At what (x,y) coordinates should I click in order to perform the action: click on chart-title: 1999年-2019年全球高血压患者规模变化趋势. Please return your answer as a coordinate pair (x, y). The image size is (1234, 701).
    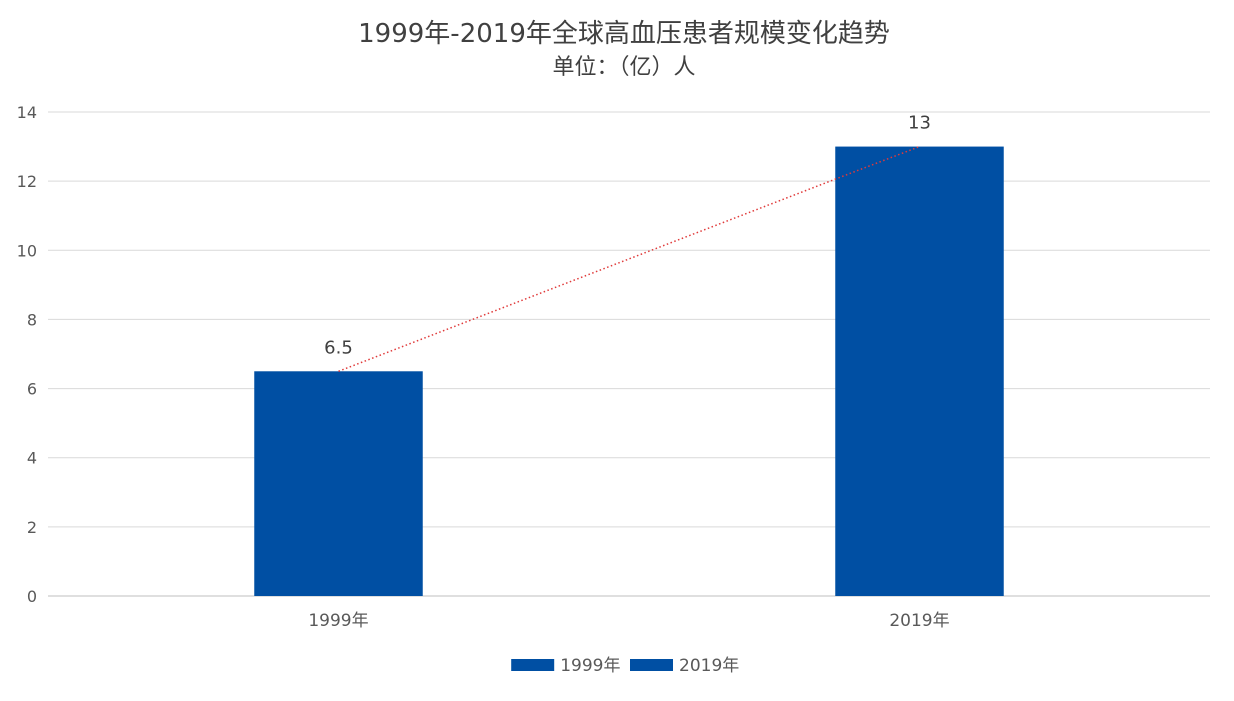
    Looking at the image, I should click on (624, 34).